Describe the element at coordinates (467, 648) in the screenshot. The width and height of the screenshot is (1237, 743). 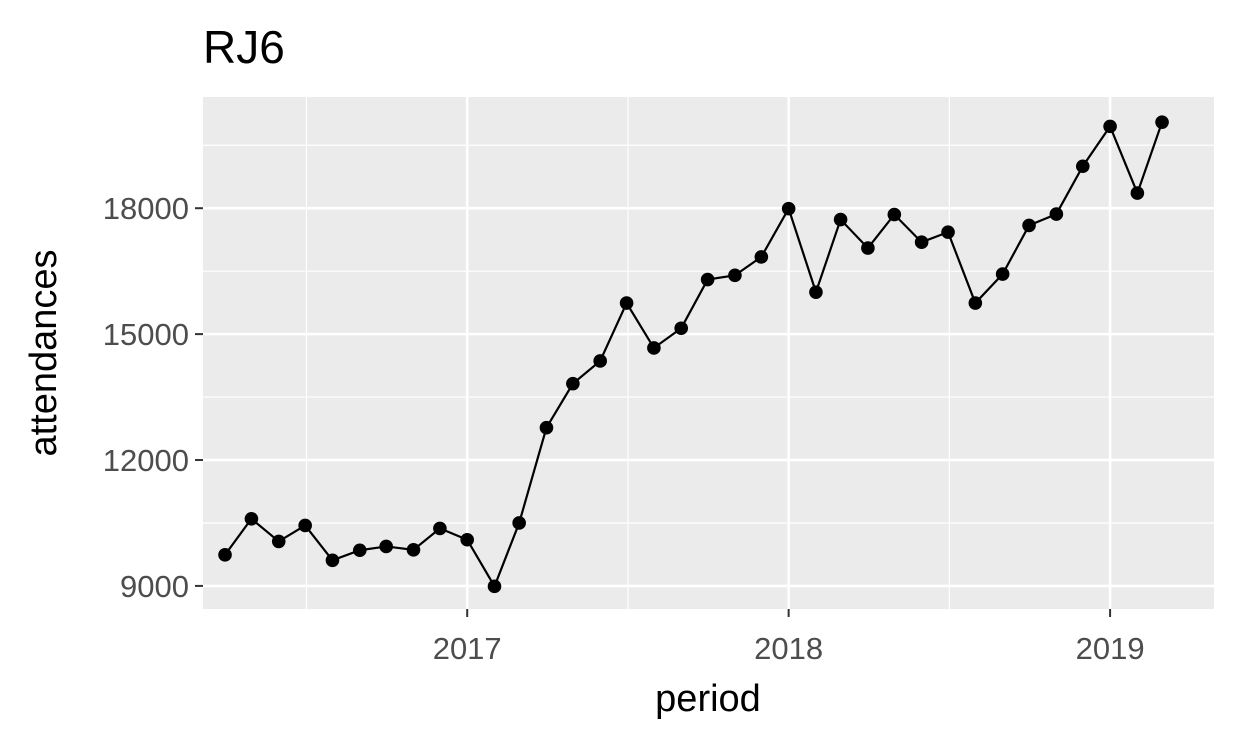
I see `x-tick-label: 2017` at that location.